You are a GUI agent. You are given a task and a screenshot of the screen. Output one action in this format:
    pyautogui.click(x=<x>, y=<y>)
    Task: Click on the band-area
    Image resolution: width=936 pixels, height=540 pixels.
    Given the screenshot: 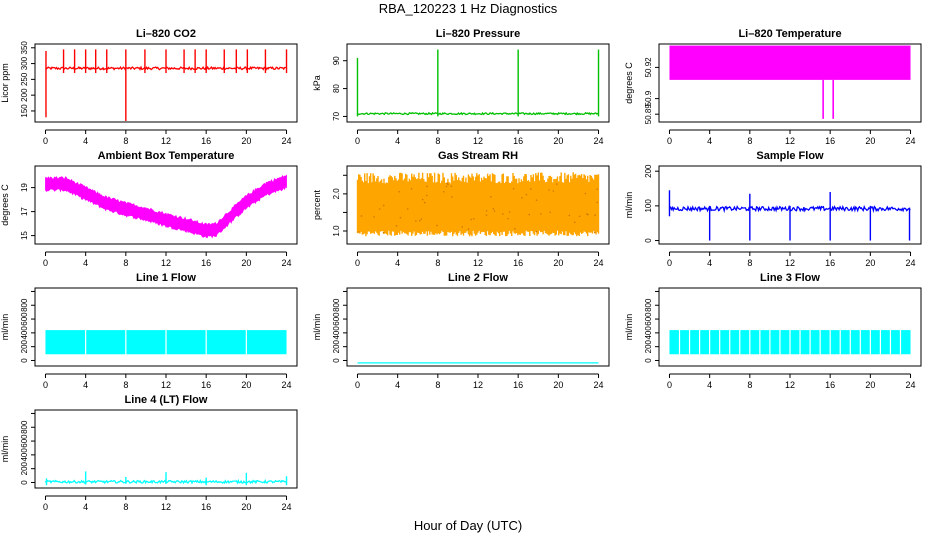 What is the action you would take?
    pyautogui.click(x=790, y=62)
    